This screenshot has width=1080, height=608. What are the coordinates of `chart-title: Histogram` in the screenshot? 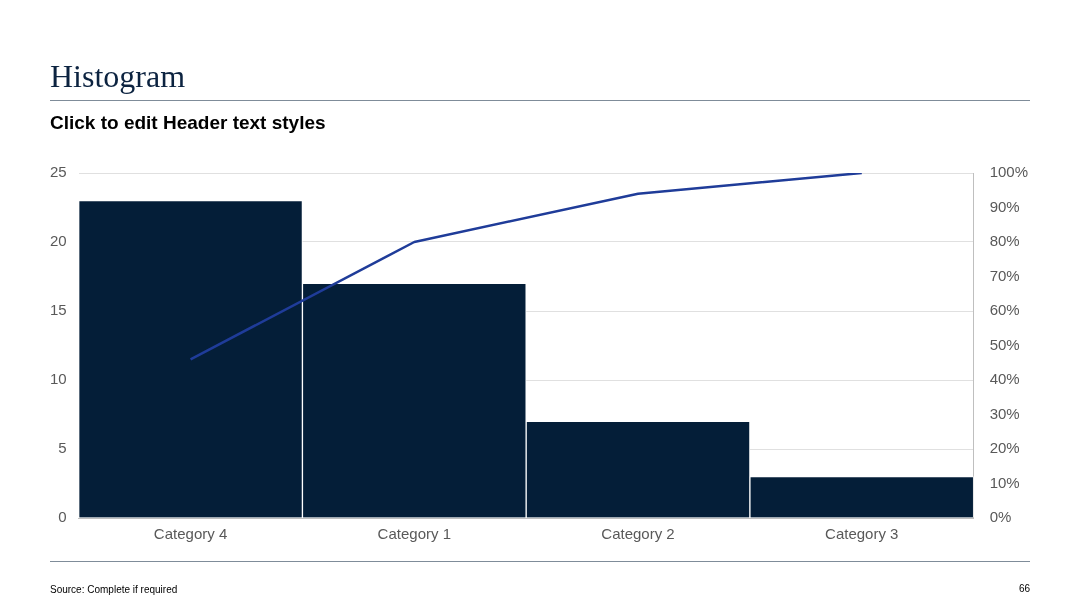 It's located at (118, 76).